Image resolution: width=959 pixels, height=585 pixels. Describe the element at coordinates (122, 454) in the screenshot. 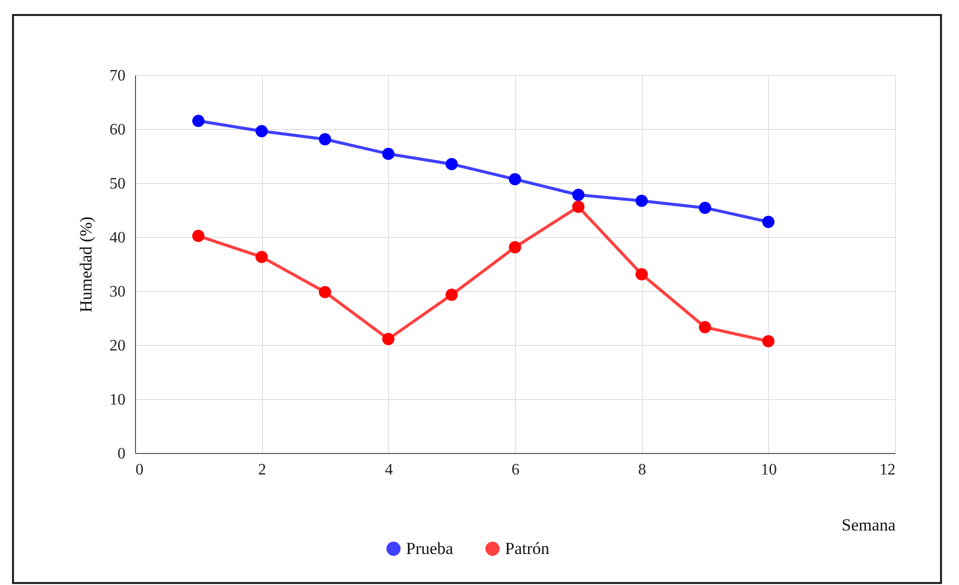

I see `y-tick-label: 0` at that location.